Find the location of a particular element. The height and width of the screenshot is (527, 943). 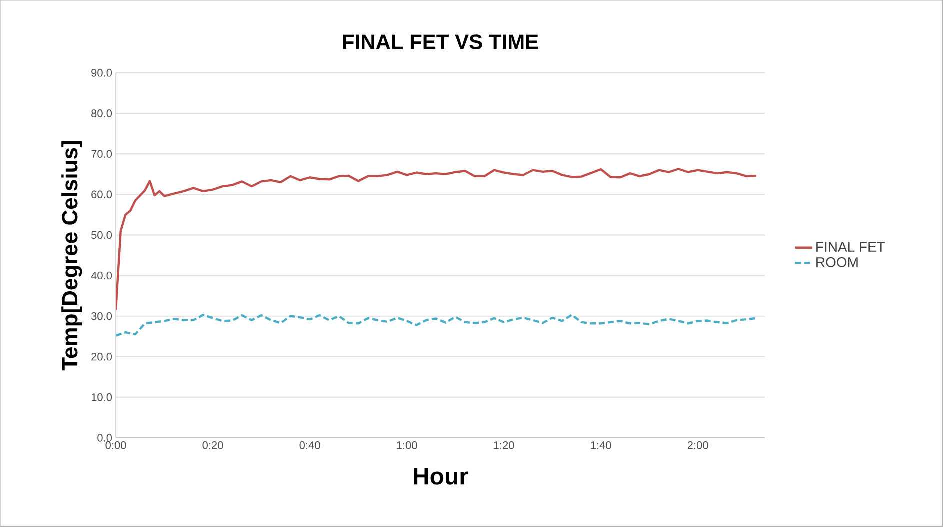

y-tick-label: 60.0 is located at coordinates (102, 194).